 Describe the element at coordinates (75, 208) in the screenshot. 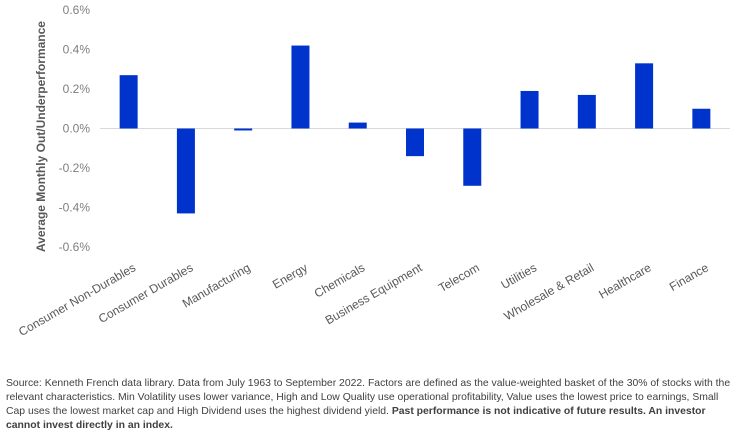

I see `y-tick-label: -0.4%` at that location.